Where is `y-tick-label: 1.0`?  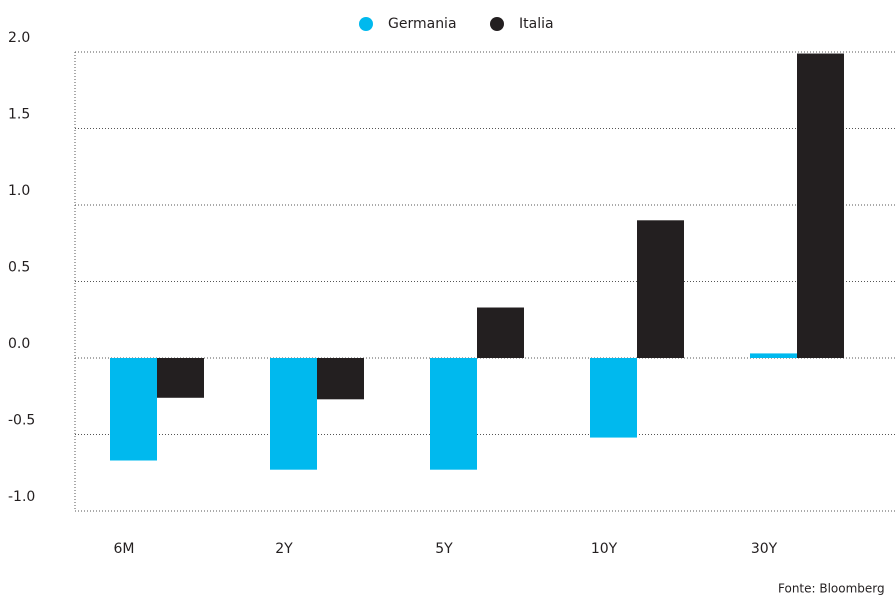
y-tick-label: 1.0 is located at coordinates (19, 191).